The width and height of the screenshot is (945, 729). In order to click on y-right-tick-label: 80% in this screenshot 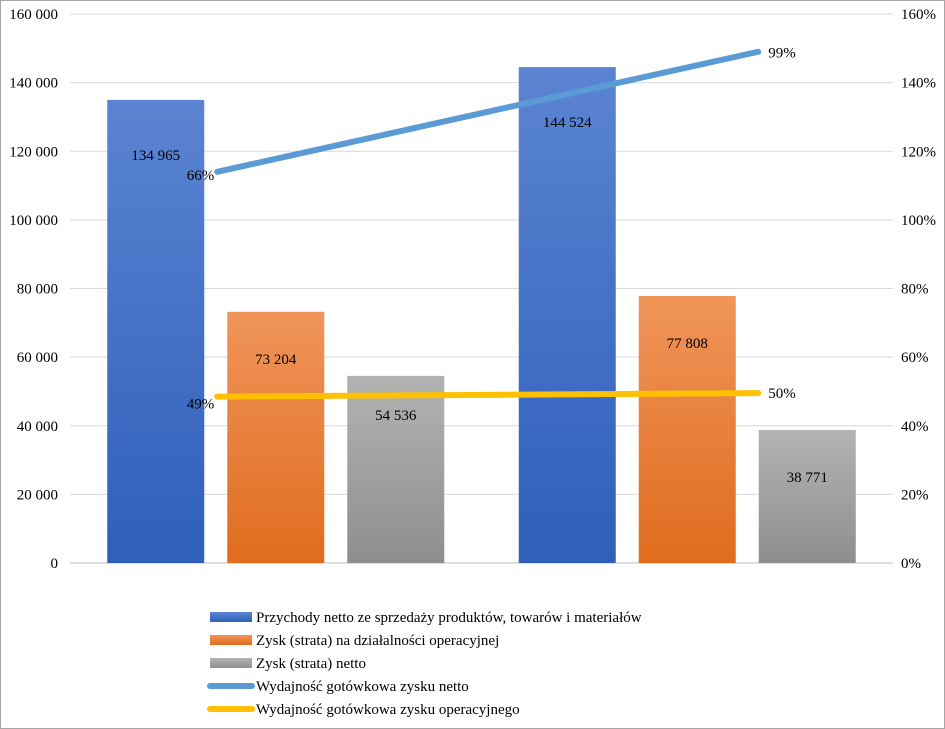, I will do `click(915, 290)`.